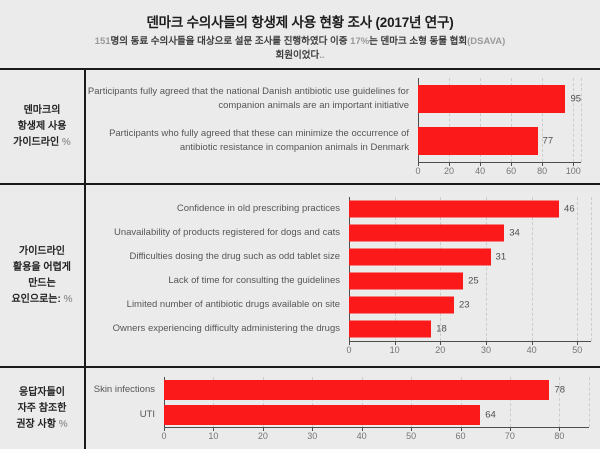 Image resolution: width=600 pixels, height=449 pixels. What do you see at coordinates (548, 141) in the screenshot?
I see `bar-value-label: 77` at bounding box center [548, 141].